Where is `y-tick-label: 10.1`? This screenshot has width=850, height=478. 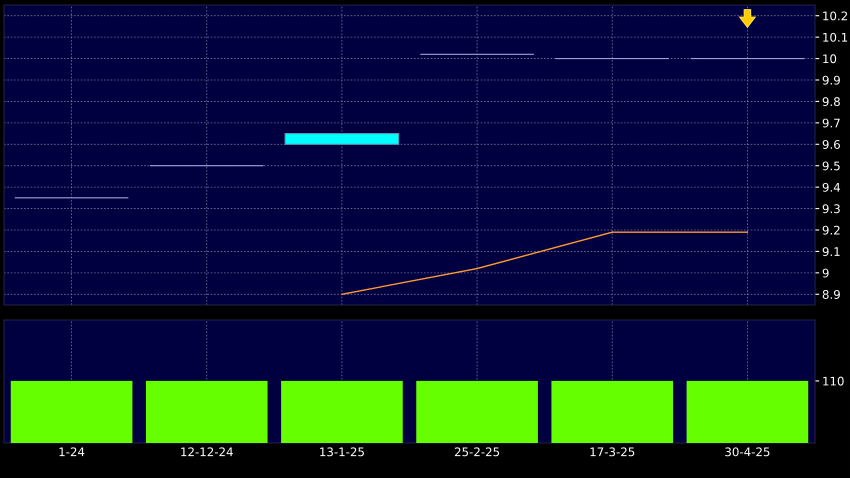 y-tick-label: 10.1 is located at coordinates (835, 37).